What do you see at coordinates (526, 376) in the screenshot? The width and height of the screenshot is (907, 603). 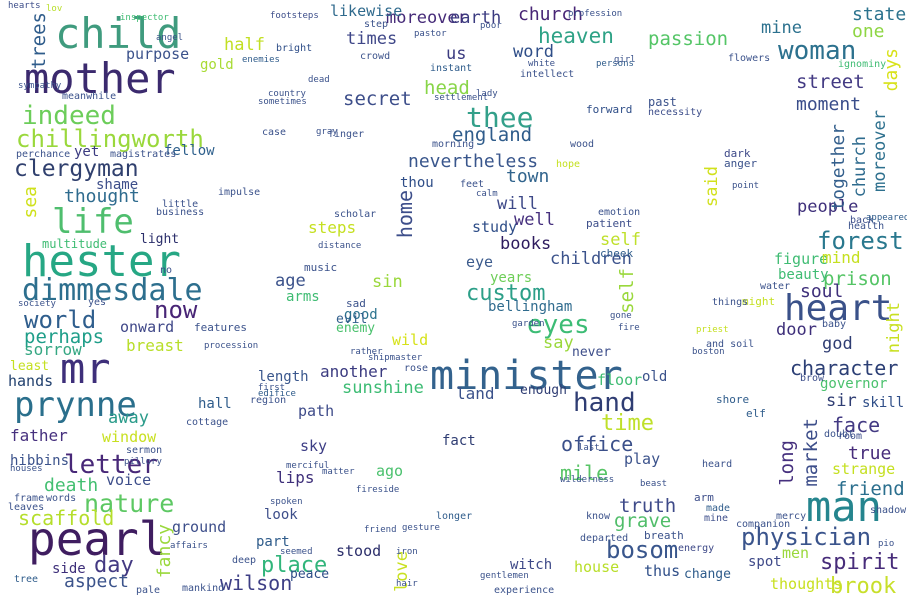 I see `word-minister: minister` at bounding box center [526, 376].